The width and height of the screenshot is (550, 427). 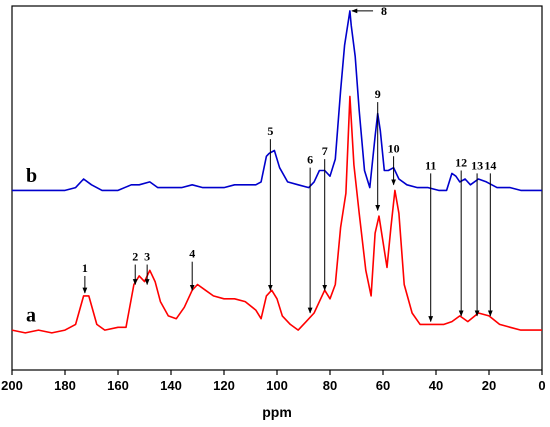 I want to click on peak-label-12: 12, so click(x=461, y=163).